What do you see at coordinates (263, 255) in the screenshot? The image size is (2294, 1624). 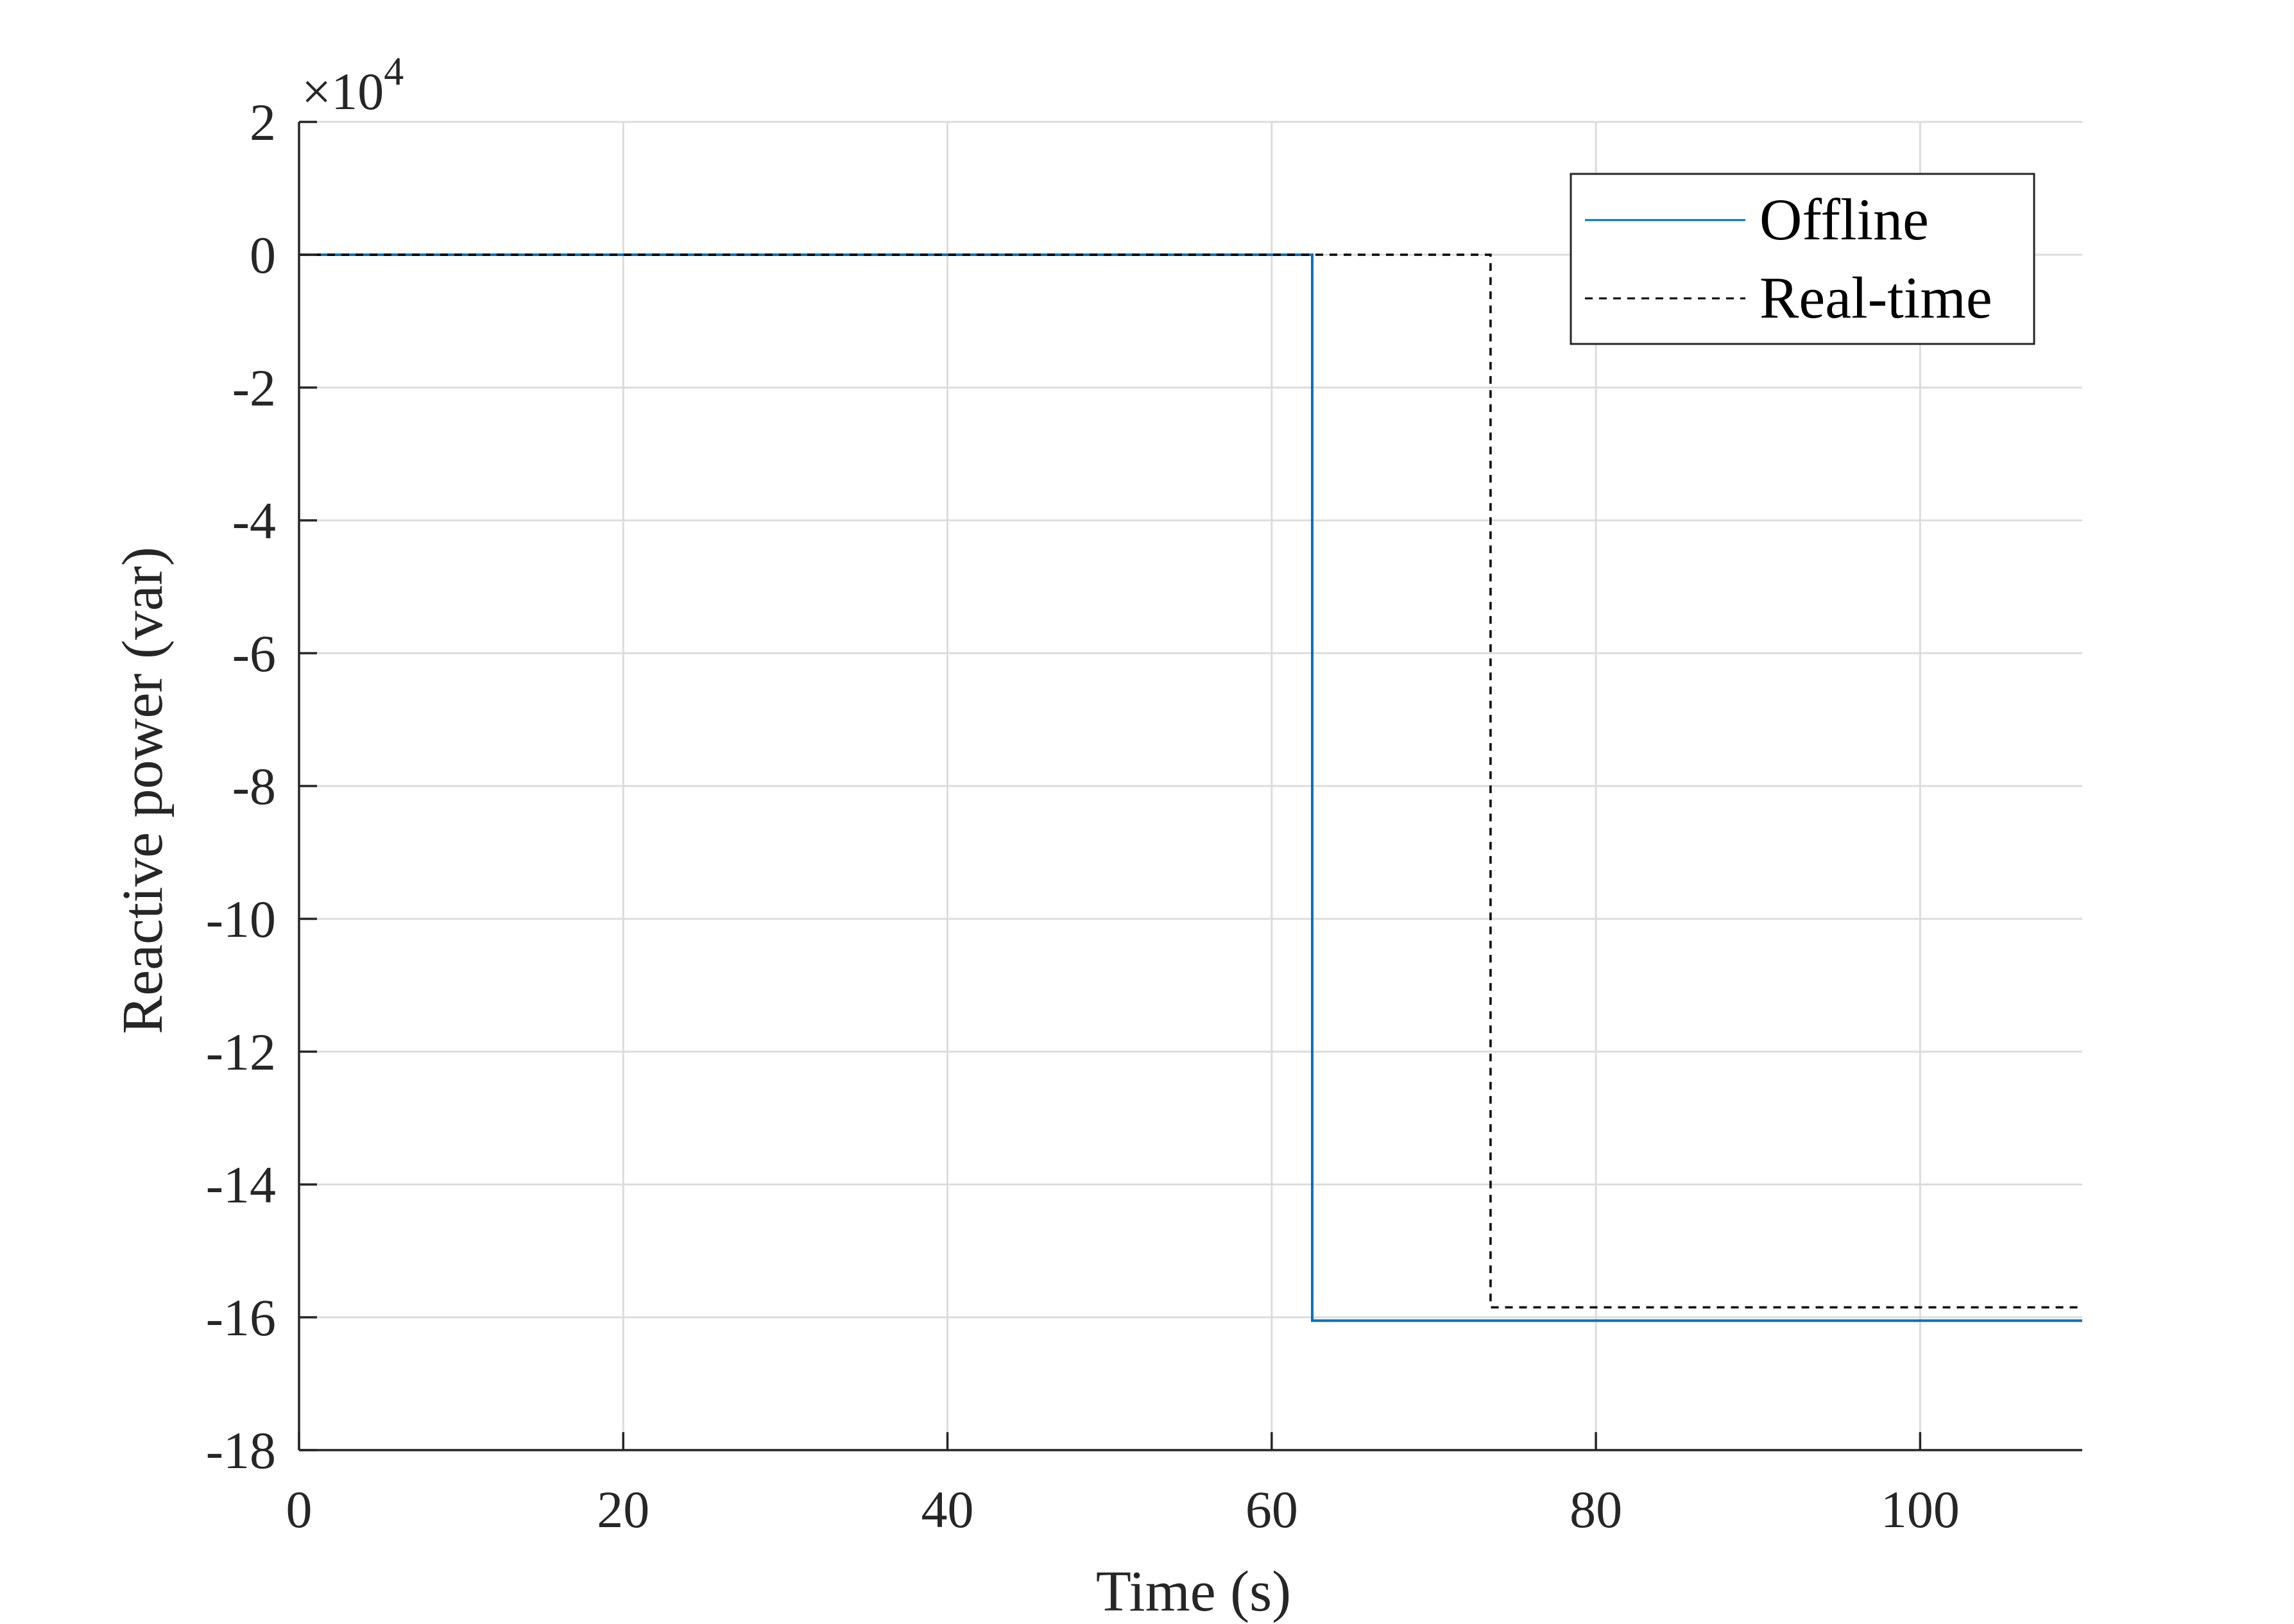 I see `y-tick-label-1: 0` at bounding box center [263, 255].